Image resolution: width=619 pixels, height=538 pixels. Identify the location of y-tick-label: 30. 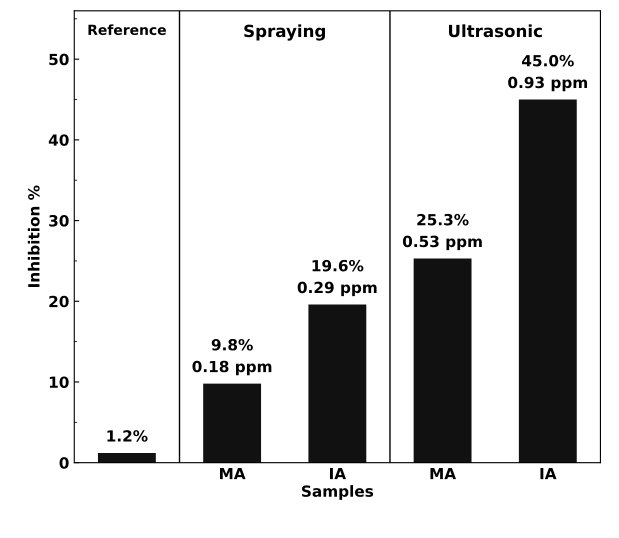
(59, 221).